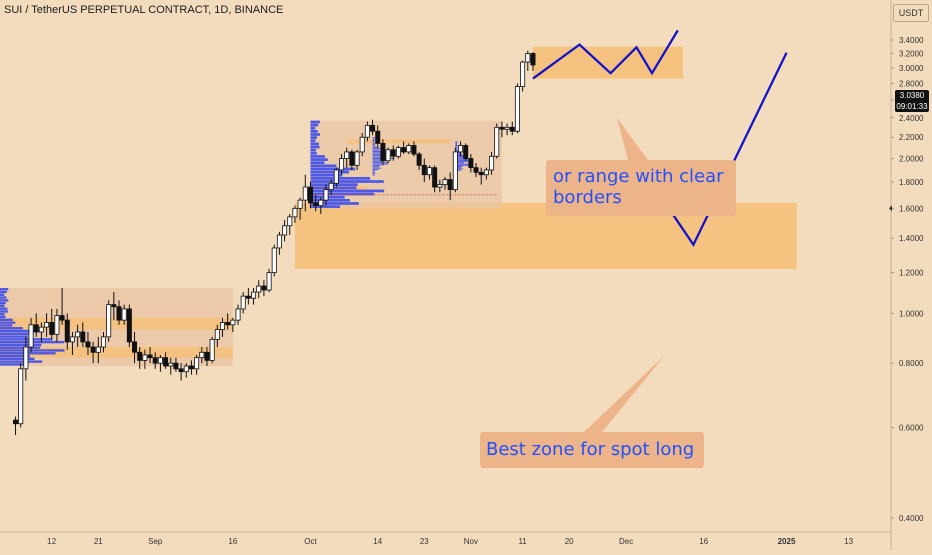 This screenshot has width=932, height=555. Describe the element at coordinates (624, 275) in the screenshot. I see `callout-connectors-layer` at that location.